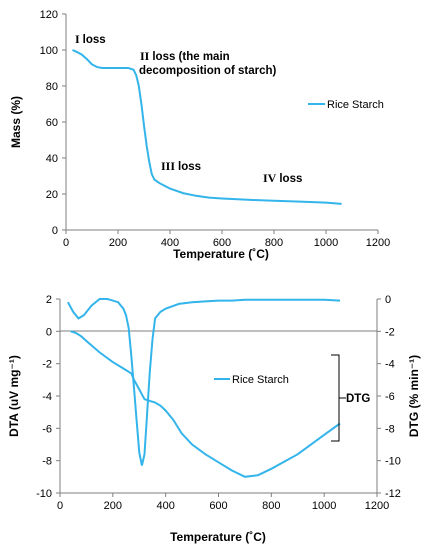  I want to click on top-x-tick-label: 200, so click(118, 243).